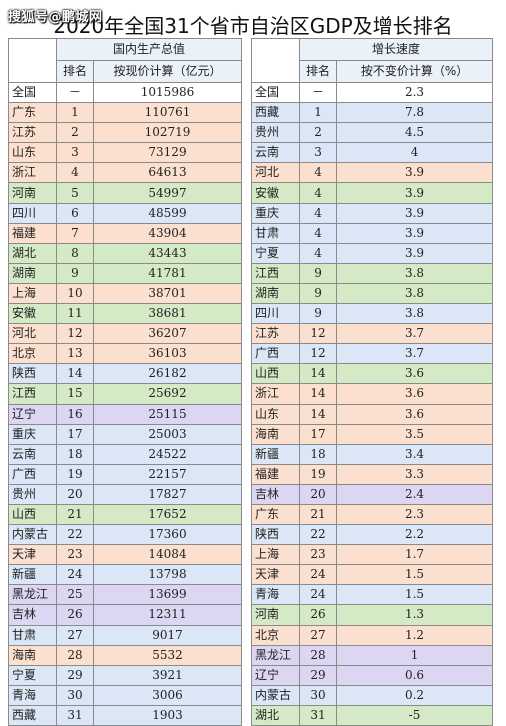  What do you see at coordinates (32, 314) in the screenshot?
I see `gdp-province-cell: 安徽` at bounding box center [32, 314].